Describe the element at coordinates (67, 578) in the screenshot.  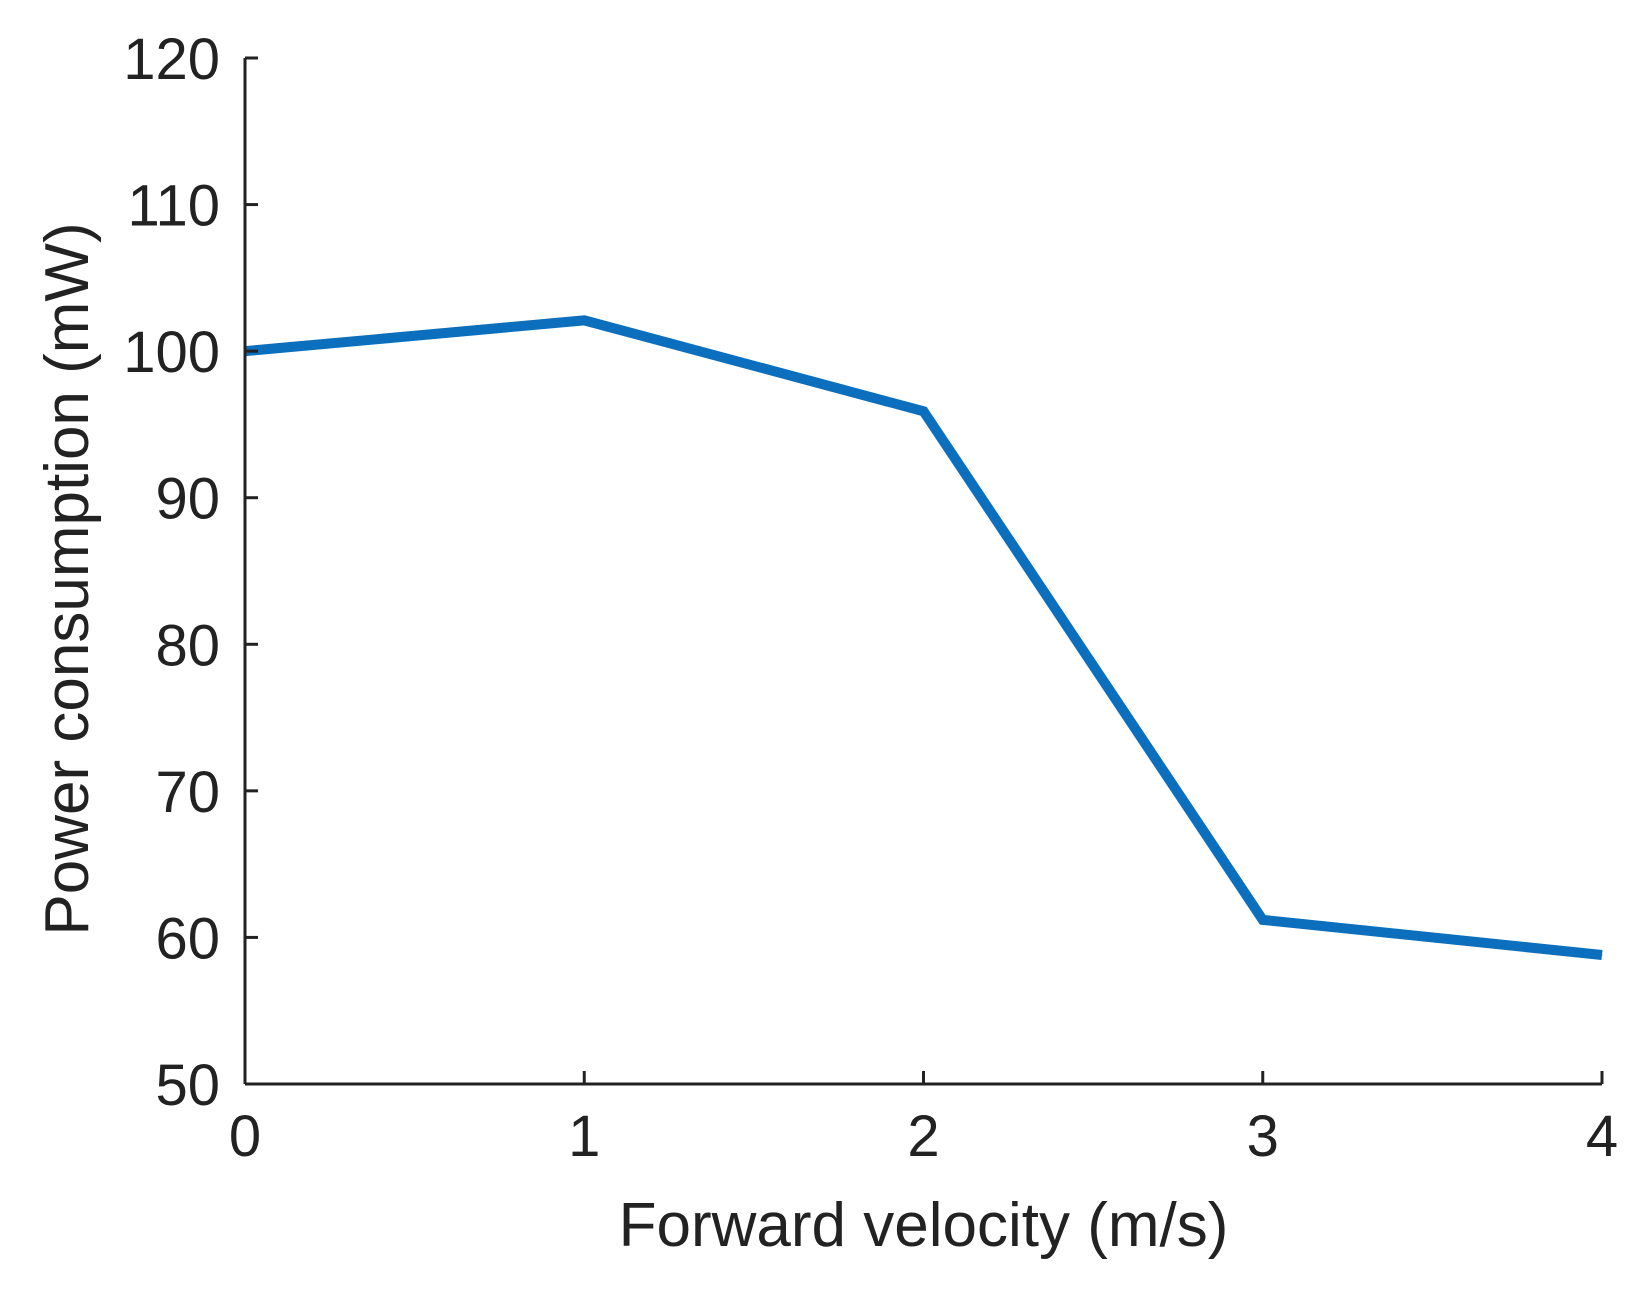
I see `y-axis-title: Power consumption (mW)` at that location.